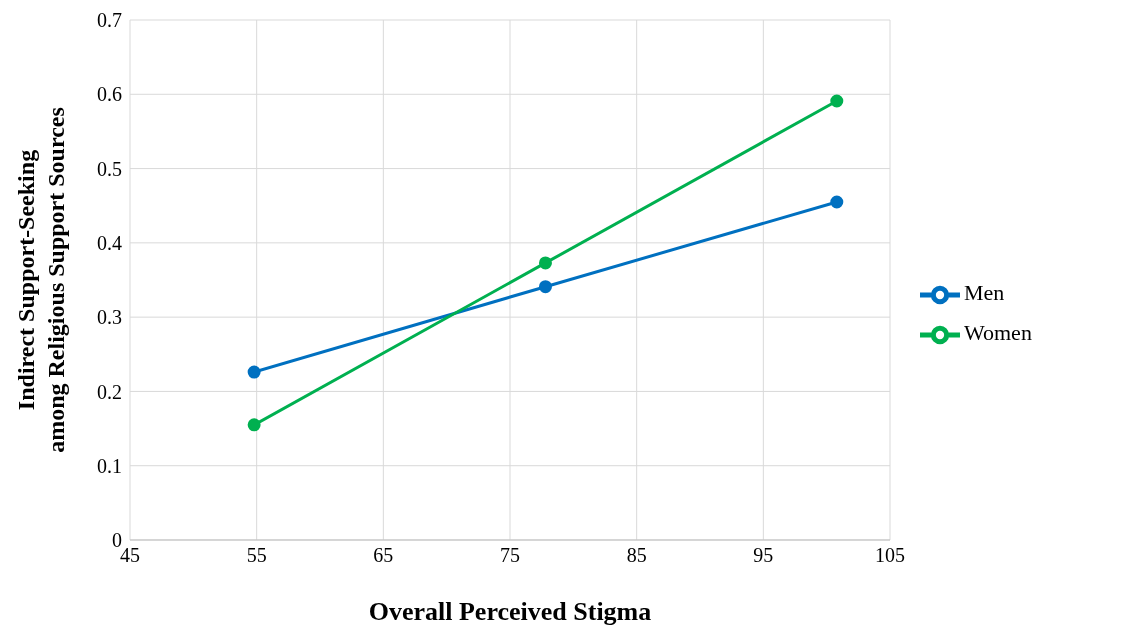 This screenshot has height=630, width=1130. What do you see at coordinates (109, 242) in the screenshot?
I see `y-tick-label: 0.4` at bounding box center [109, 242].